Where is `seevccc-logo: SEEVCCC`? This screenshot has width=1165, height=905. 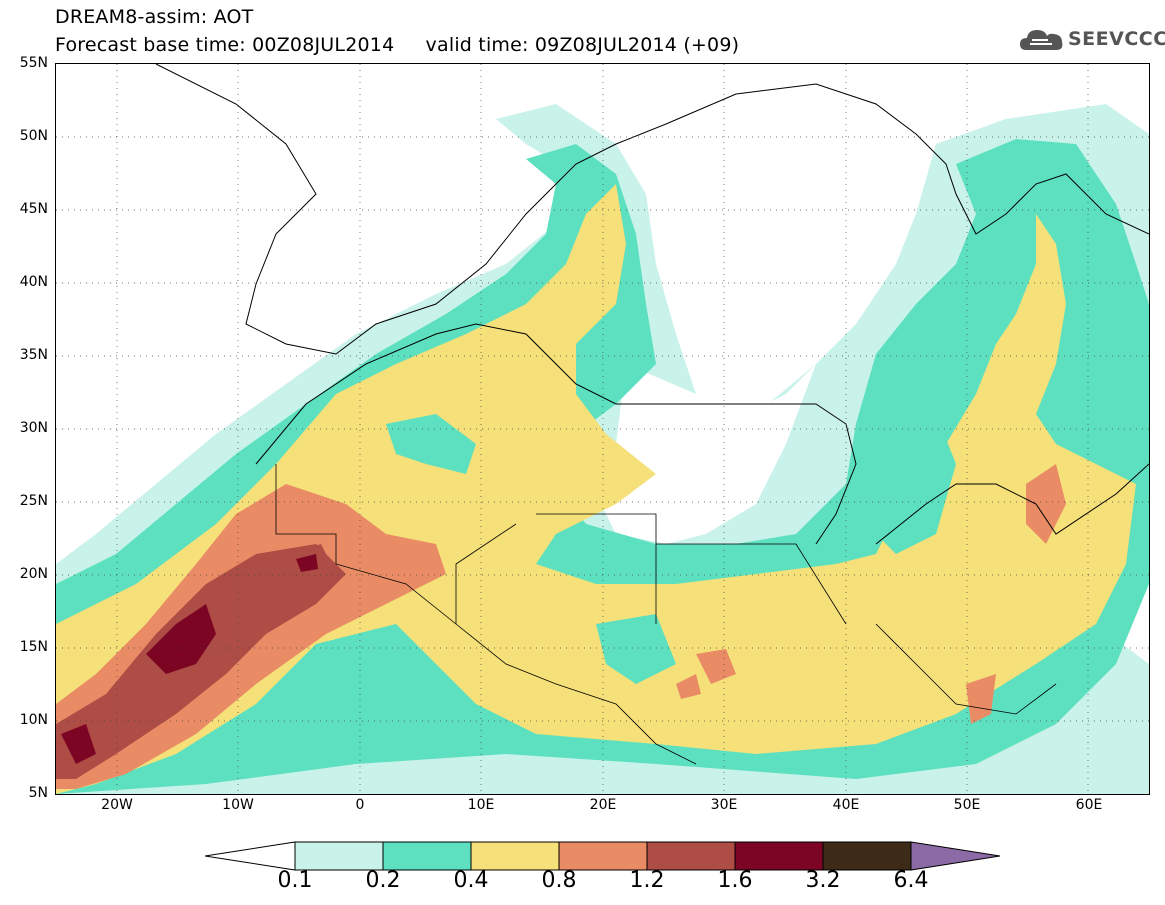
seevccc-logo: SEEVCCC is located at coordinates (1091, 40).